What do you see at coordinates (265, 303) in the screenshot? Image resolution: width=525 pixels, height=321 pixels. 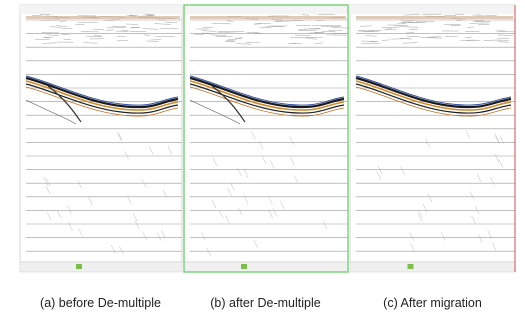 I see `caption: (b) after De-multiple` at bounding box center [265, 303].